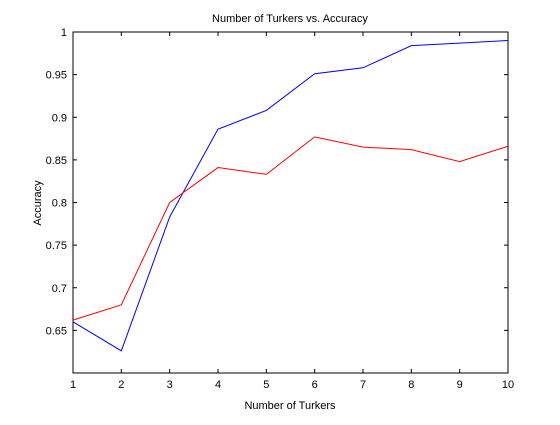 Image resolution: width=560 pixels, height=425 pixels. What do you see at coordinates (56, 161) in the screenshot?
I see `y-tick-label: 0.85` at bounding box center [56, 161].